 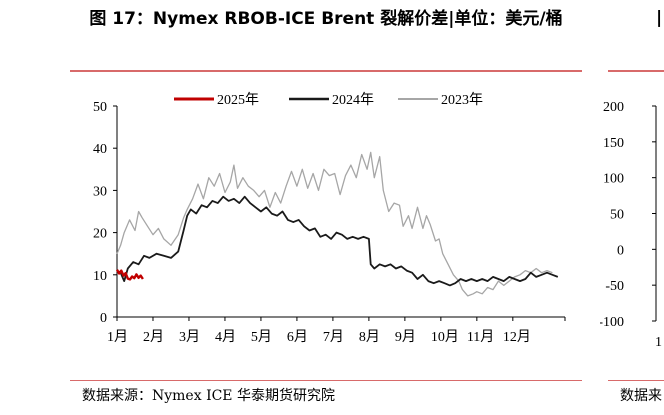 What do you see at coordinates (620, 250) in the screenshot?
I see `right-y-tick-label: 0` at bounding box center [620, 250].